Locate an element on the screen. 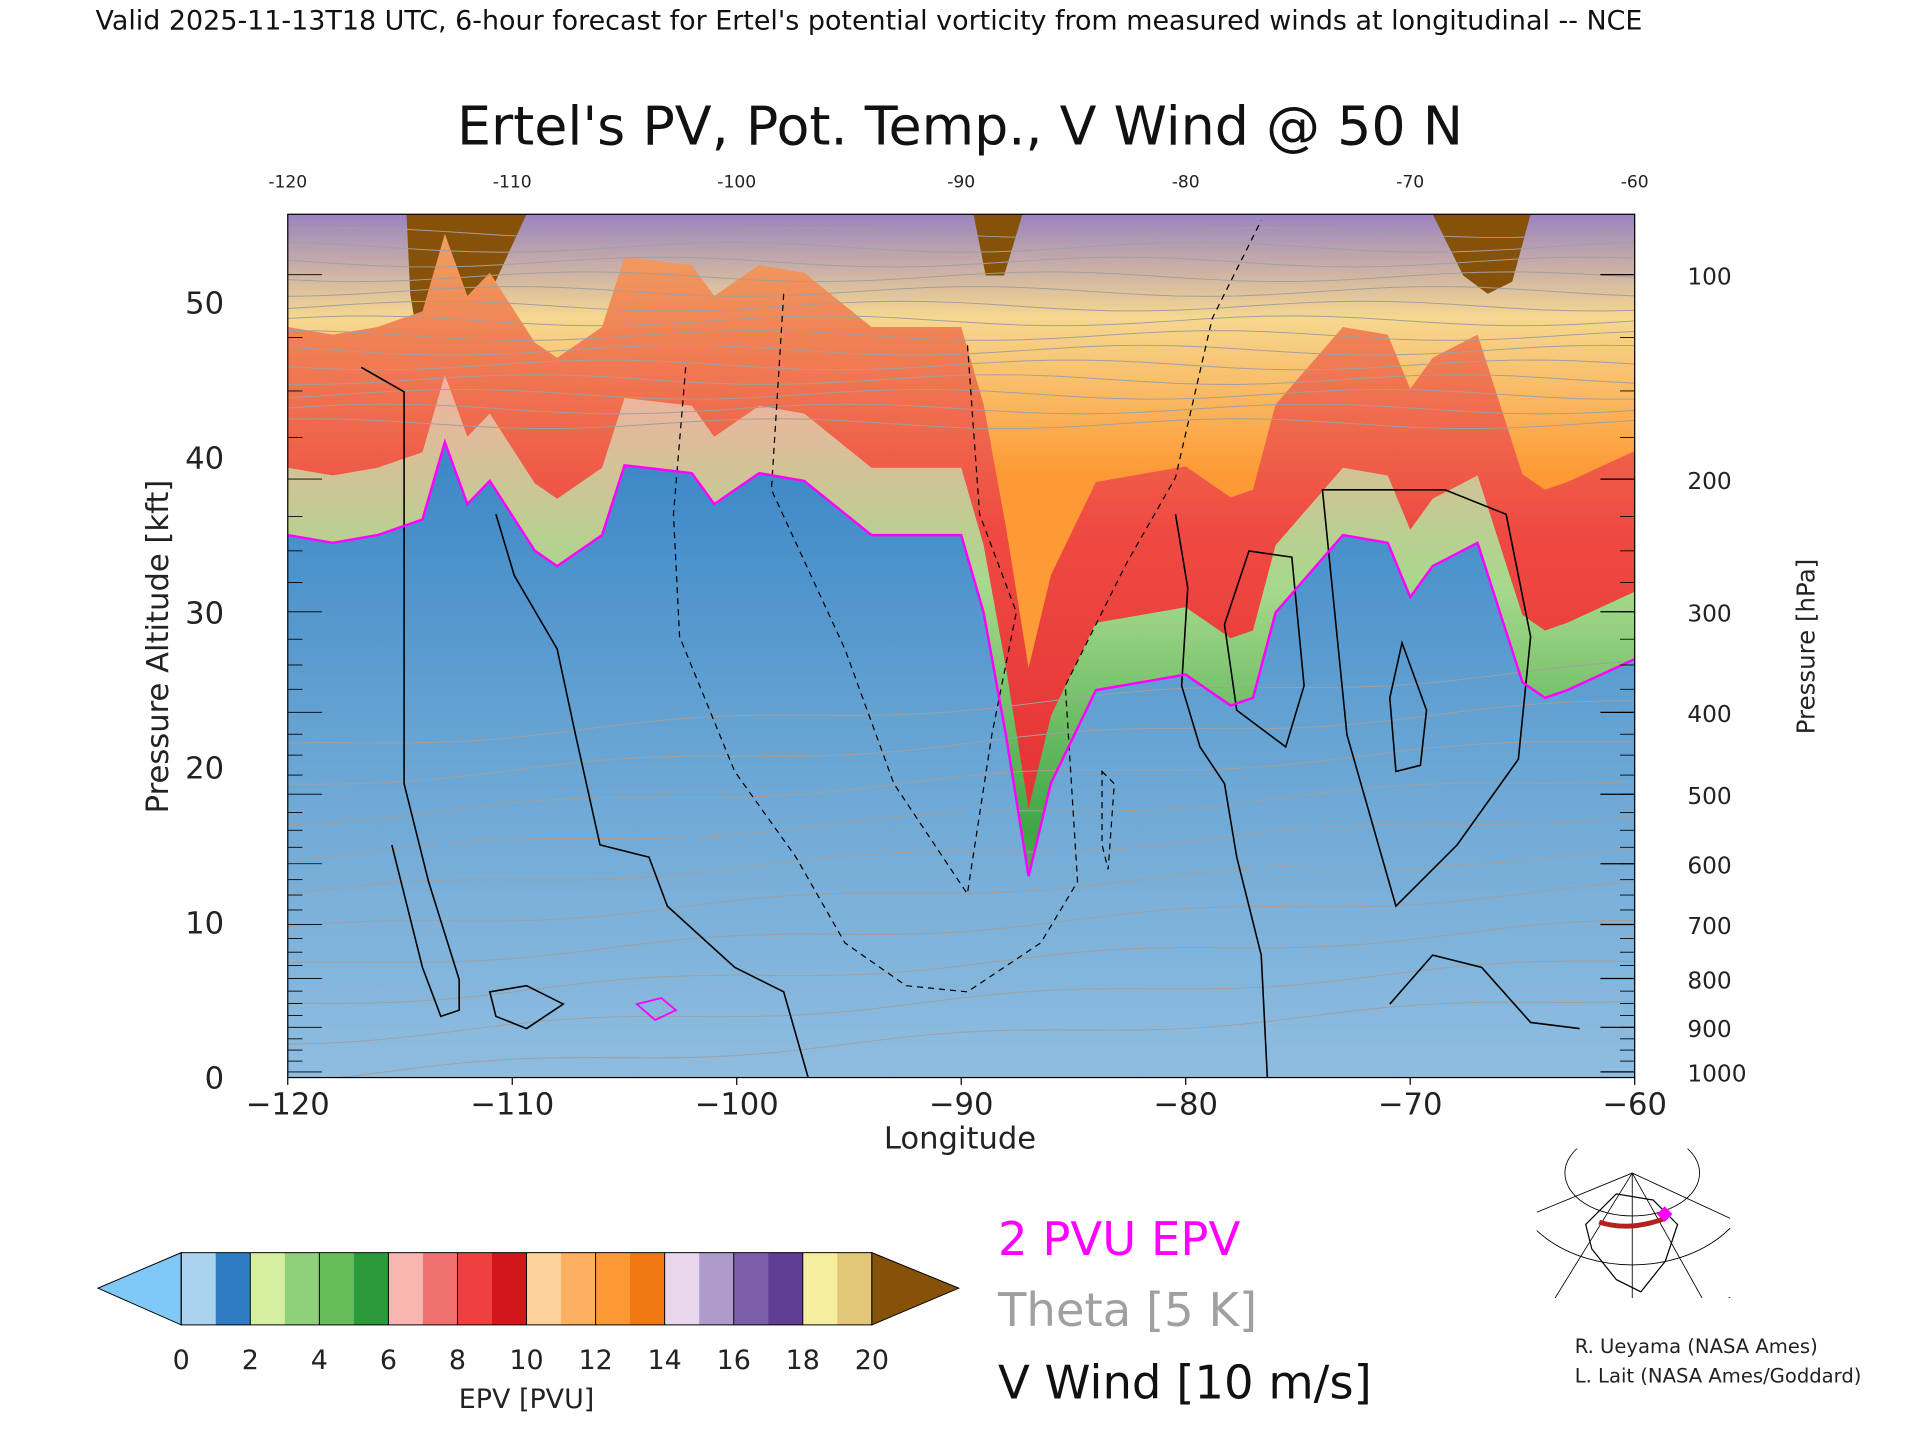 This screenshot has width=1920, height=1440. y-axis: 0 10 20 30 40 50 is located at coordinates (204, 692).